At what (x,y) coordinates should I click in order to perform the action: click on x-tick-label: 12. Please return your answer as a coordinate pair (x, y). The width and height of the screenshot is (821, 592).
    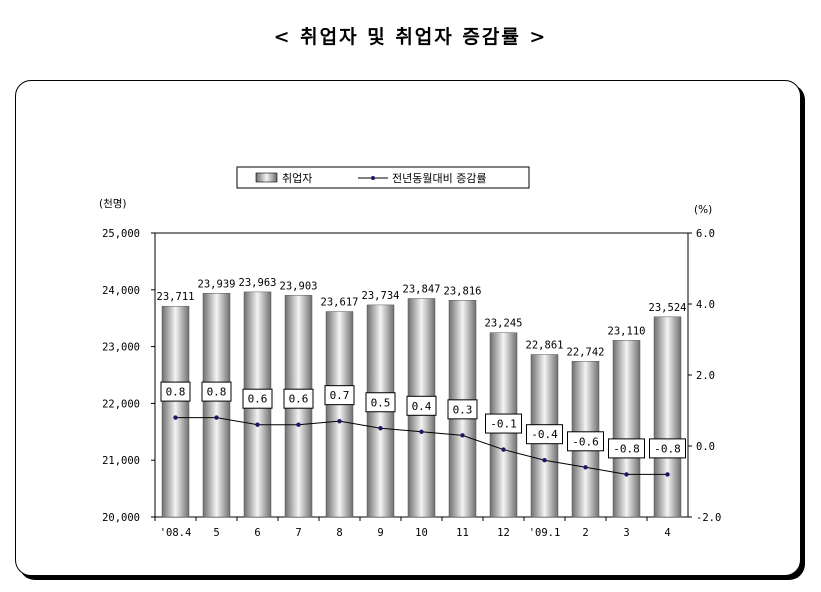
    Looking at the image, I should click on (503, 533).